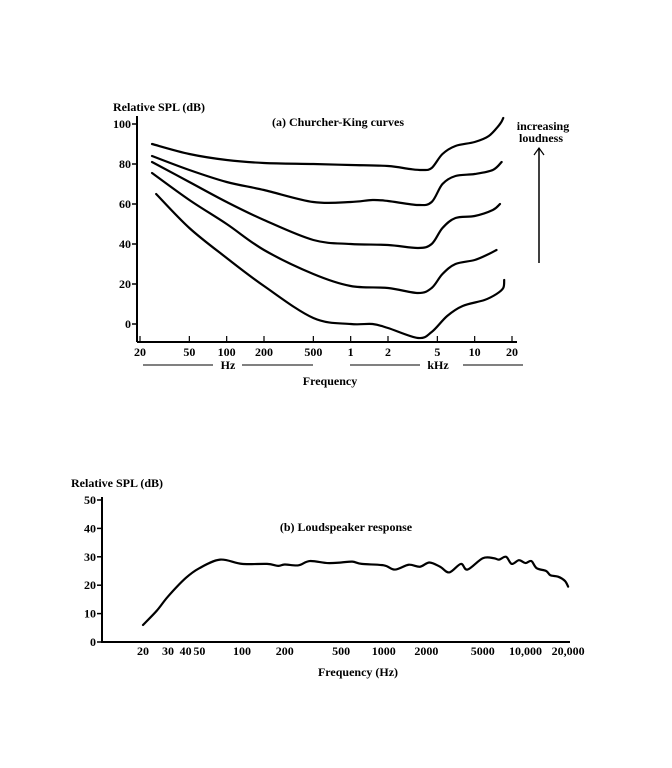 The height and width of the screenshot is (768, 672). Describe the element at coordinates (90, 500) in the screenshot. I see `y-tick-label: 50` at that location.